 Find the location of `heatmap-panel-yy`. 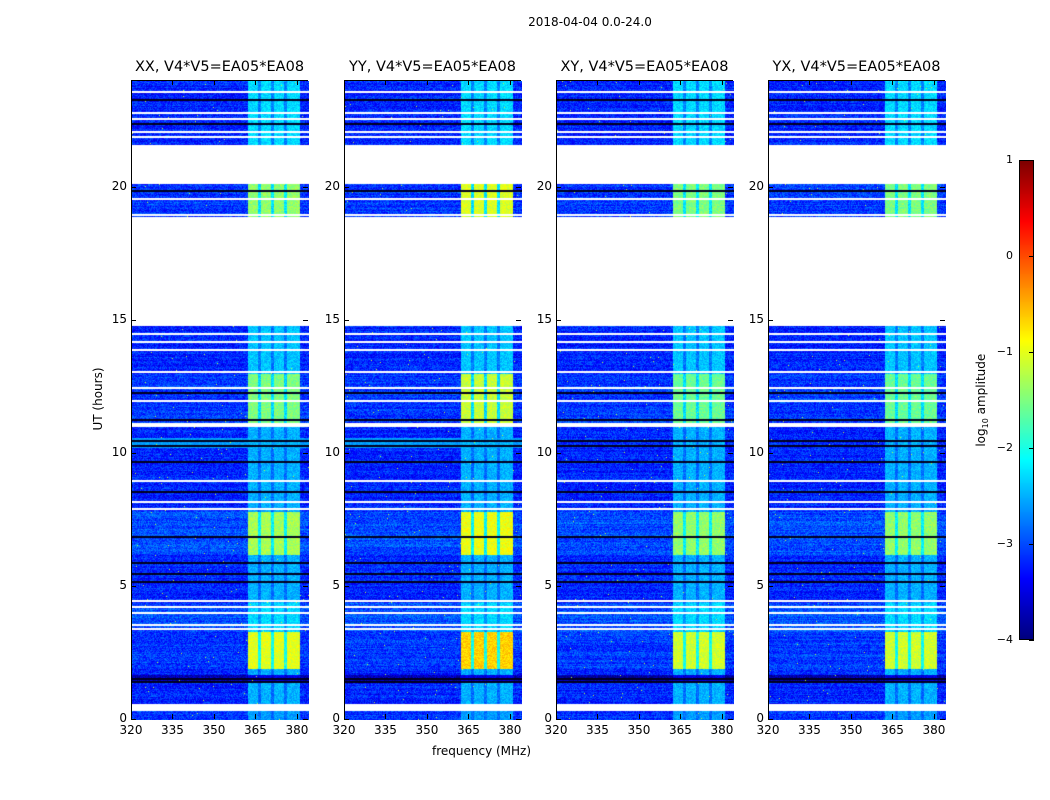

heatmap-panel-yy is located at coordinates (433, 400).